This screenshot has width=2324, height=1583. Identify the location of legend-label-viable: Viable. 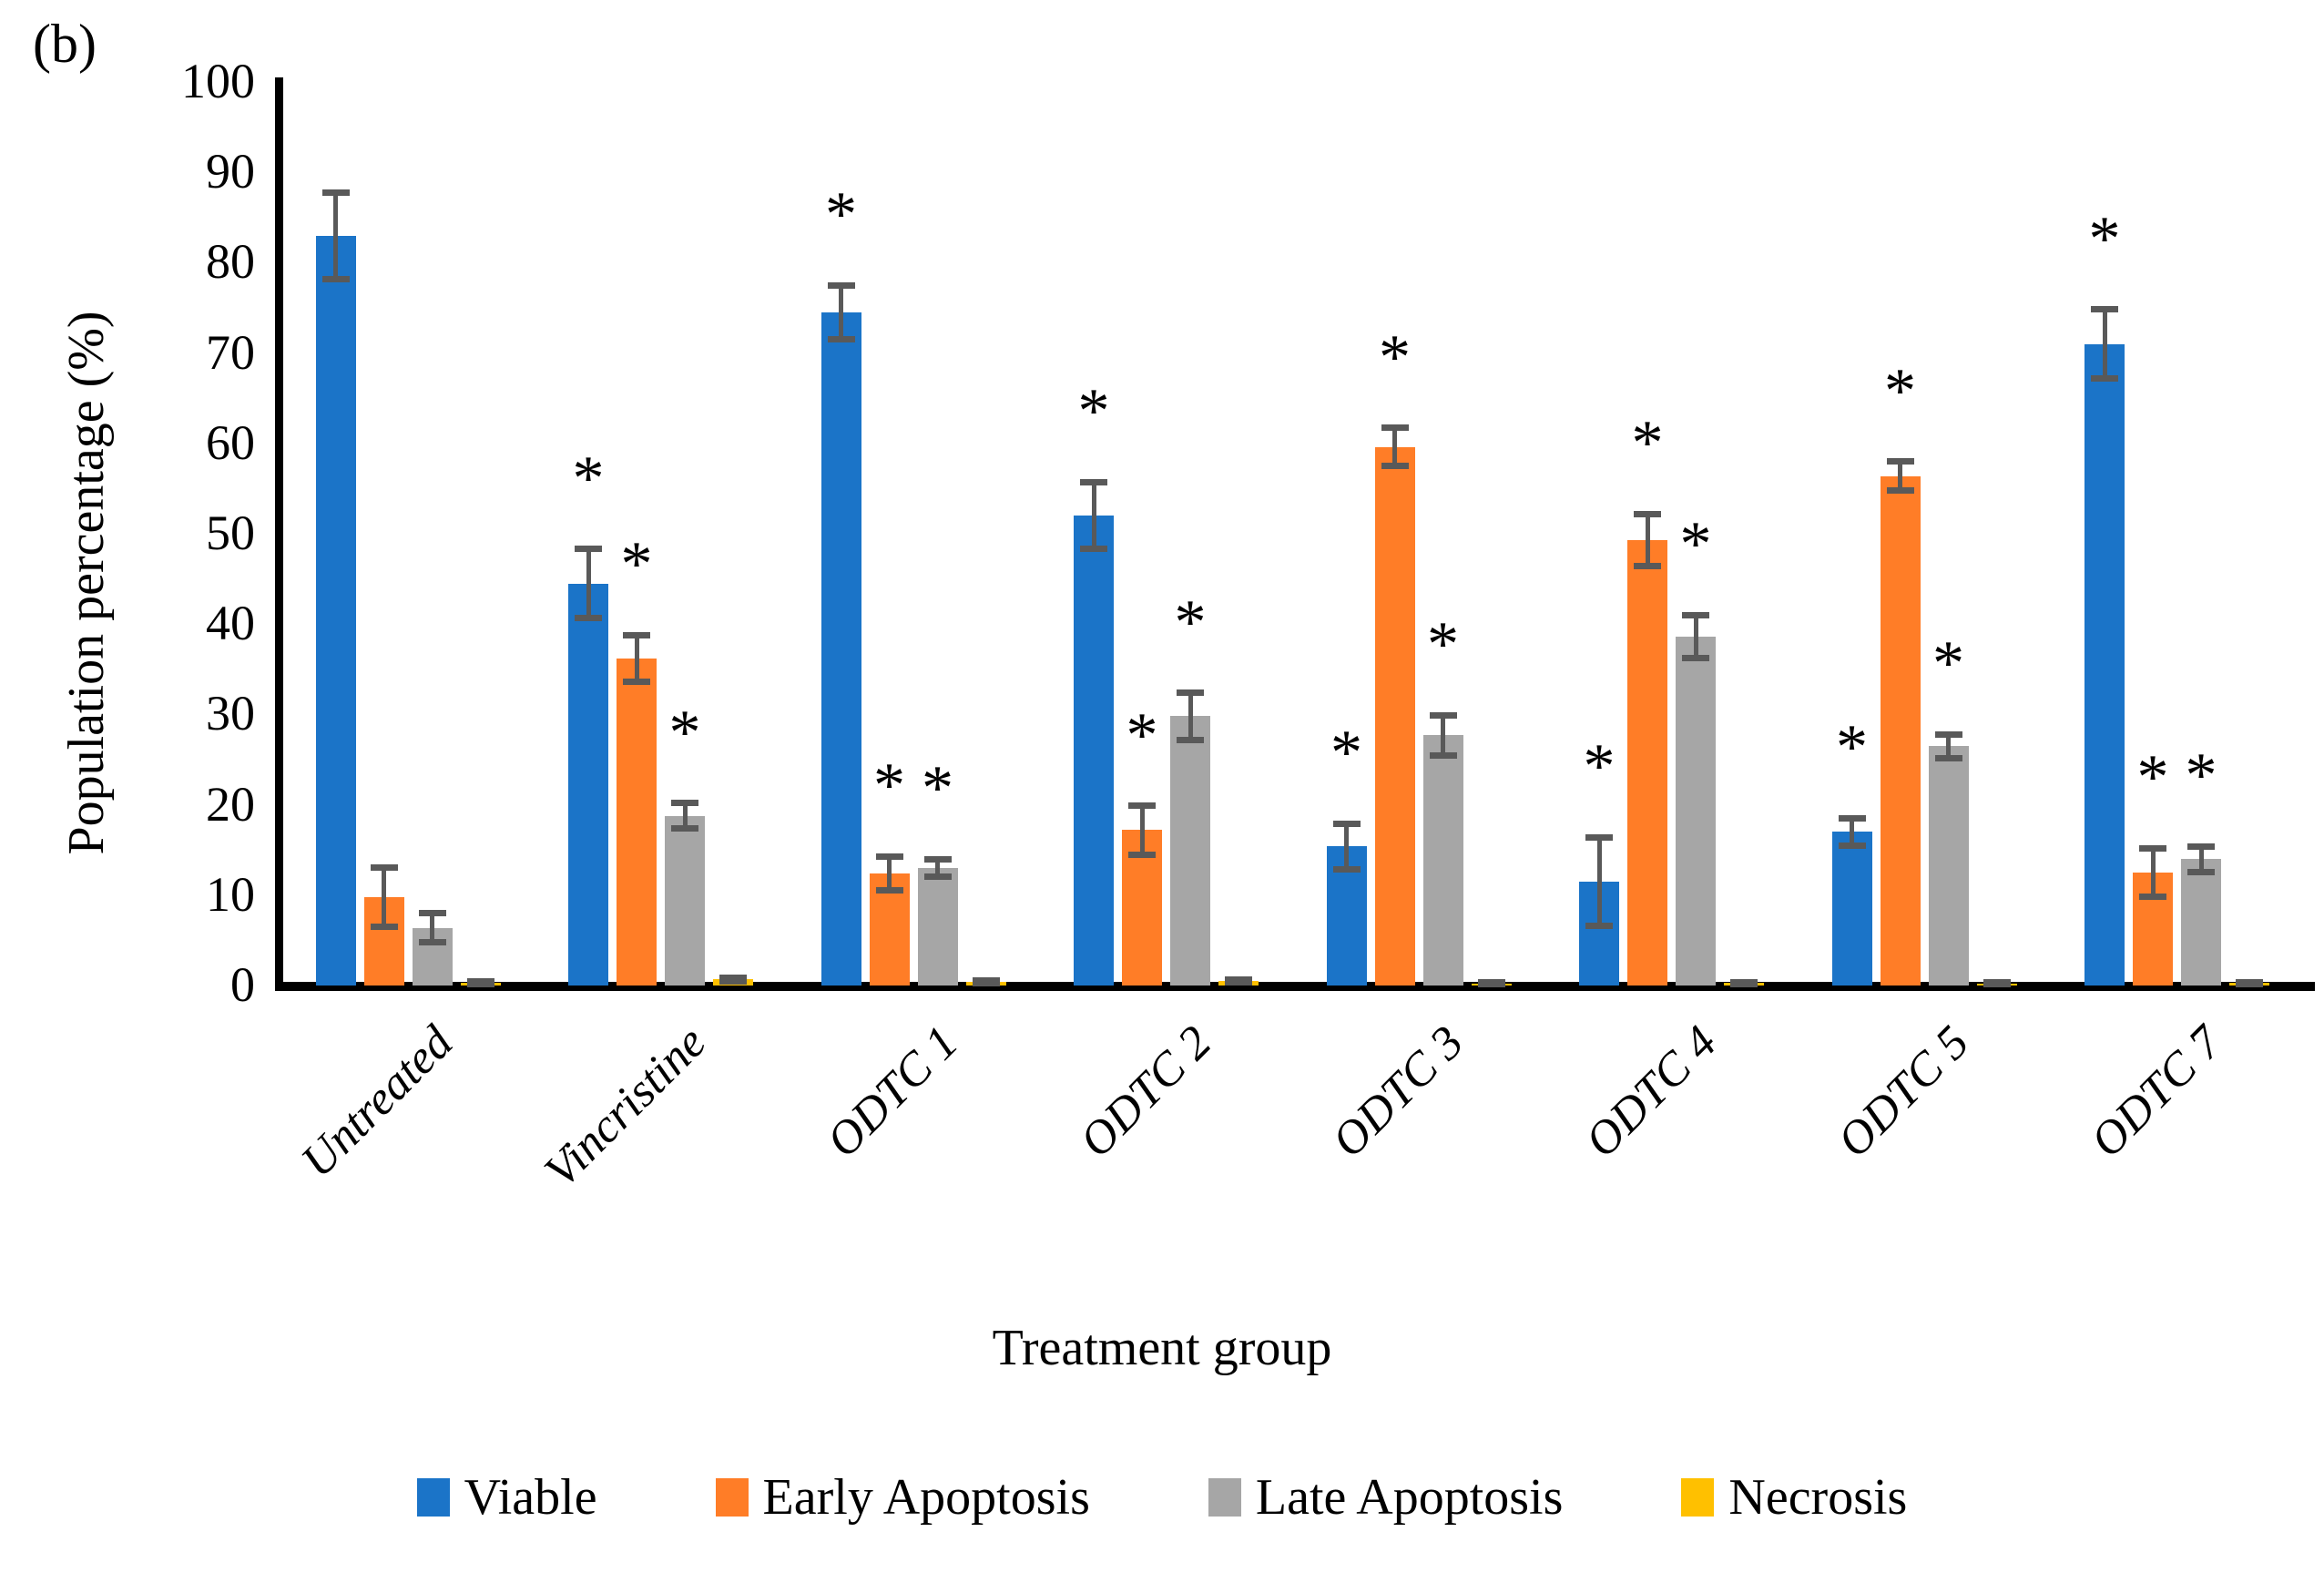
(530, 1497).